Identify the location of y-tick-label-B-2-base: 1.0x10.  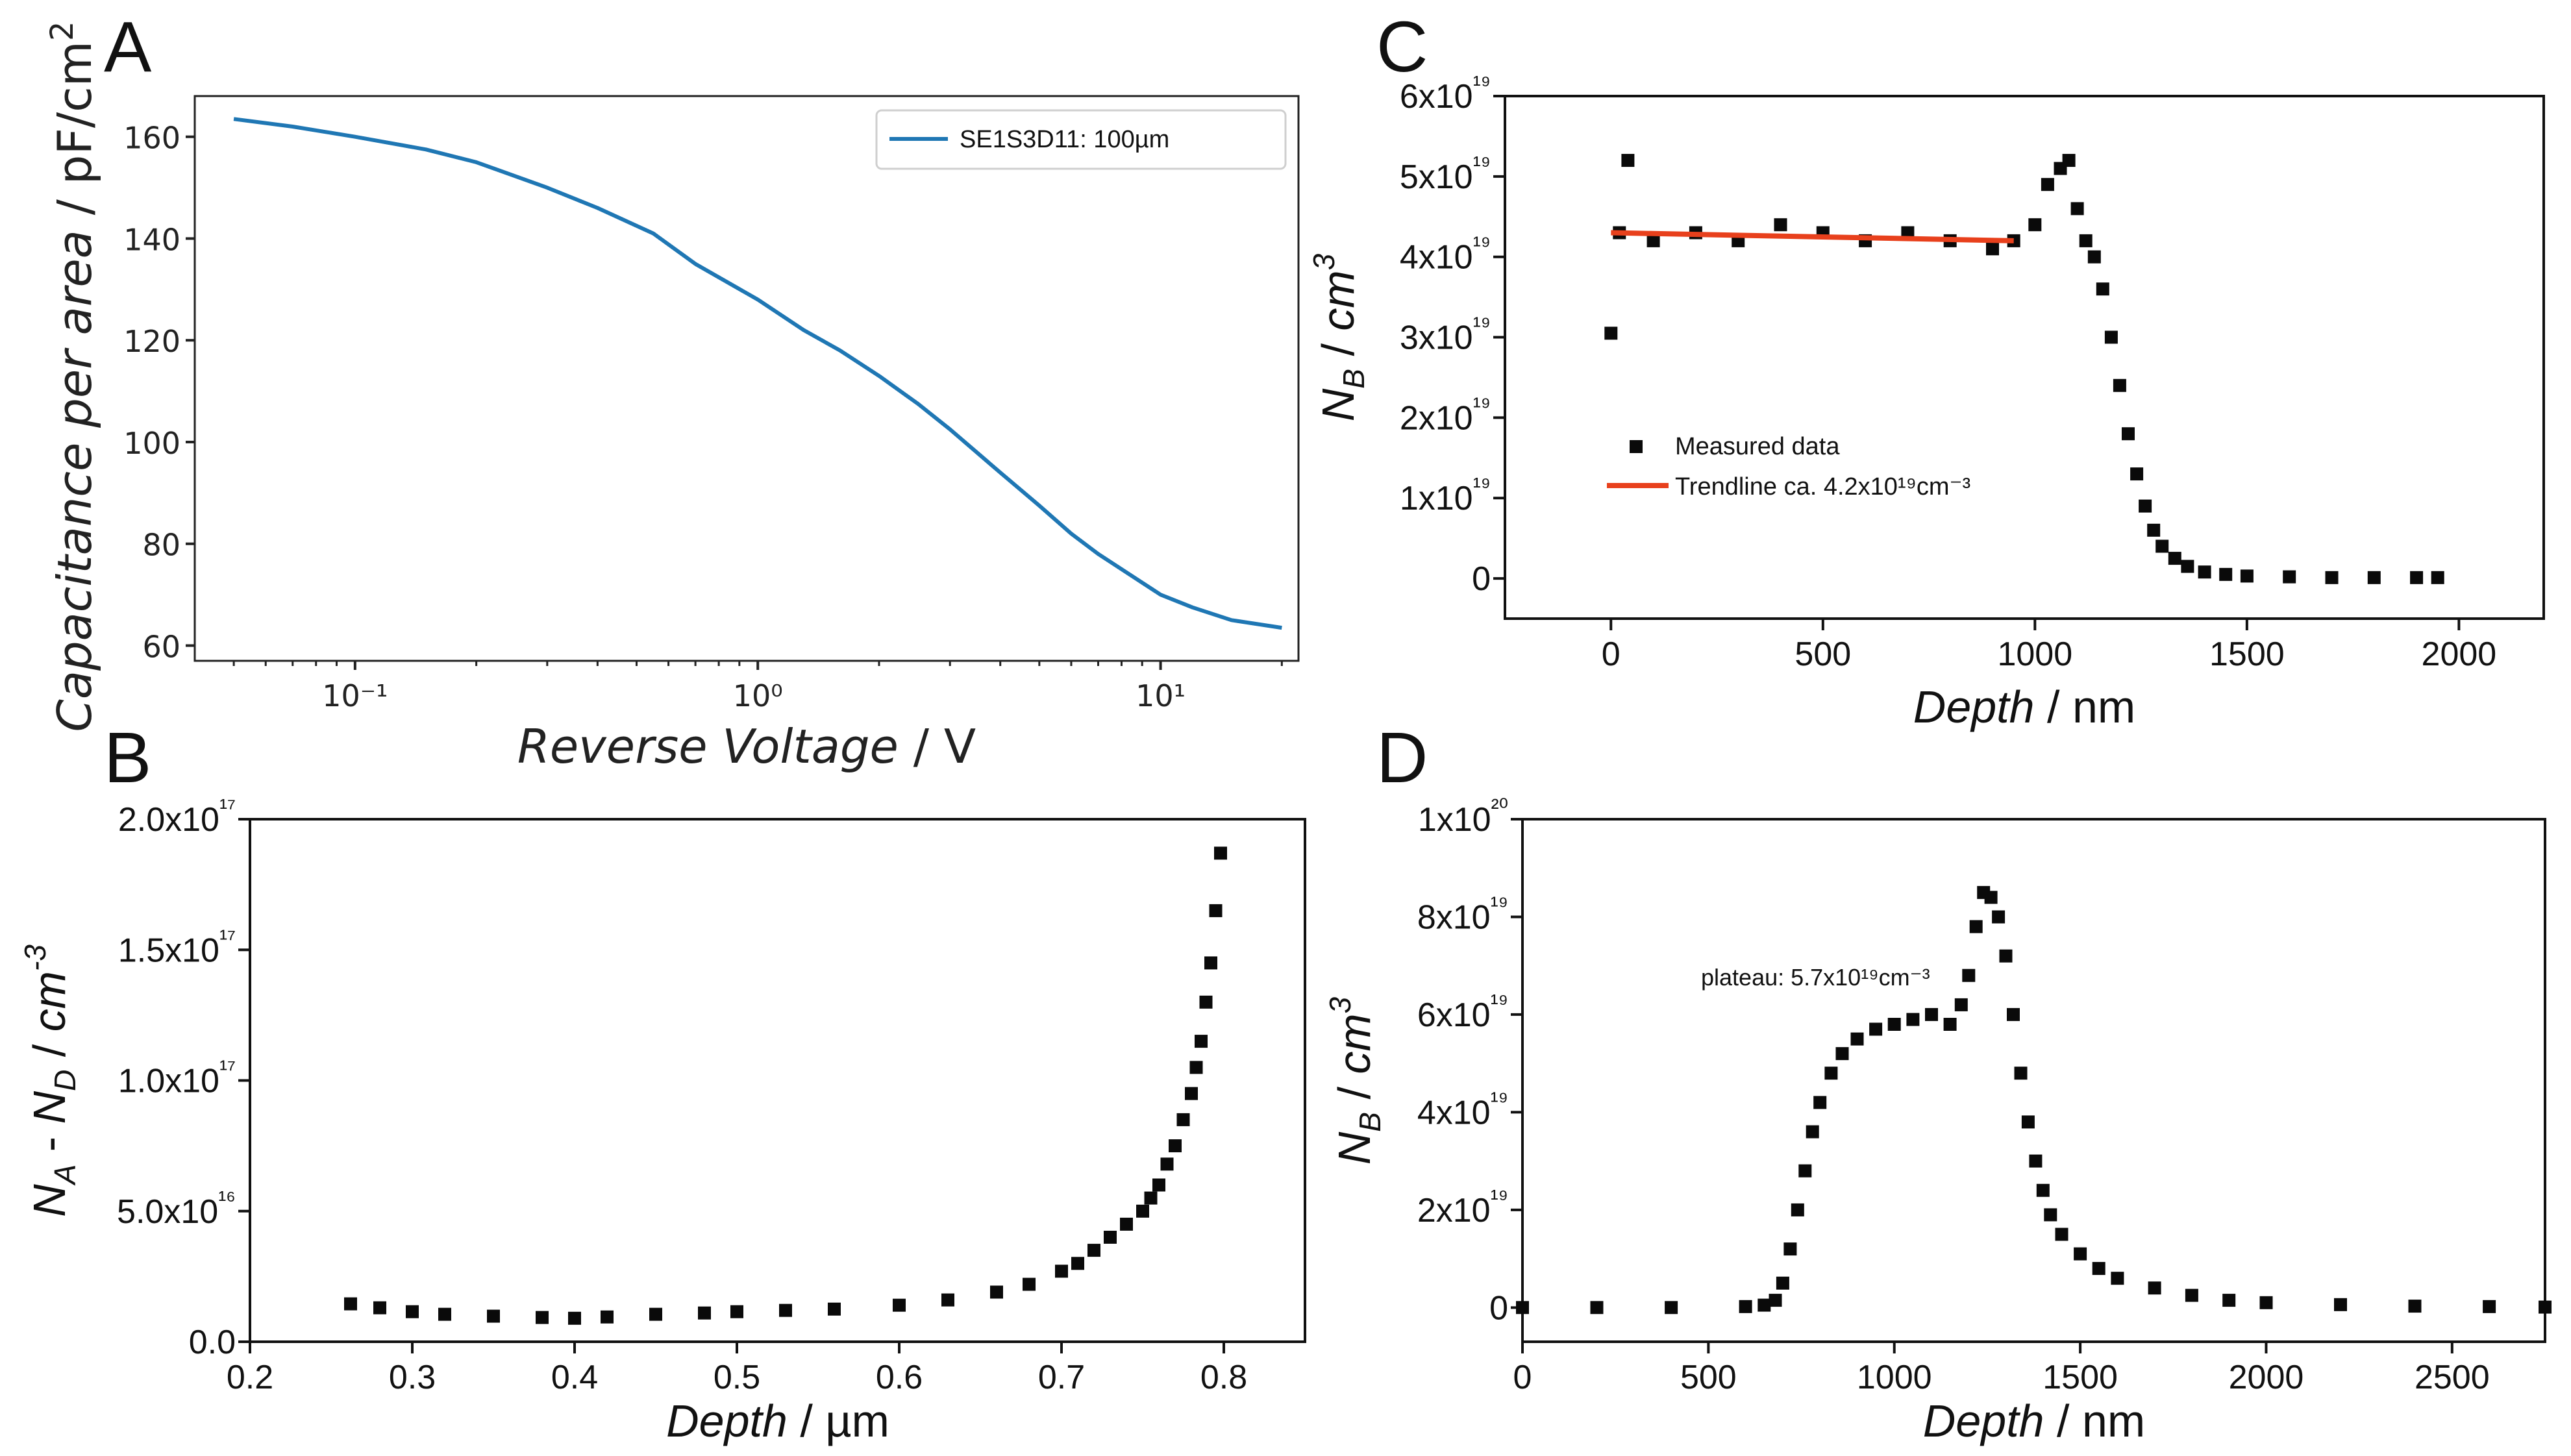
(169, 1081).